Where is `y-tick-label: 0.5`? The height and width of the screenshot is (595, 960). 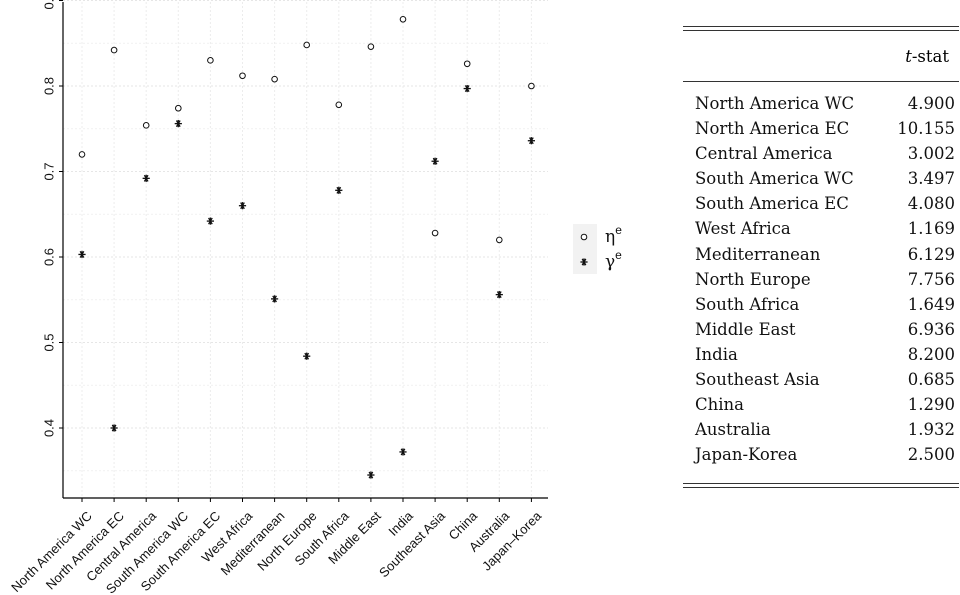 y-tick-label: 0.5 is located at coordinates (48, 342).